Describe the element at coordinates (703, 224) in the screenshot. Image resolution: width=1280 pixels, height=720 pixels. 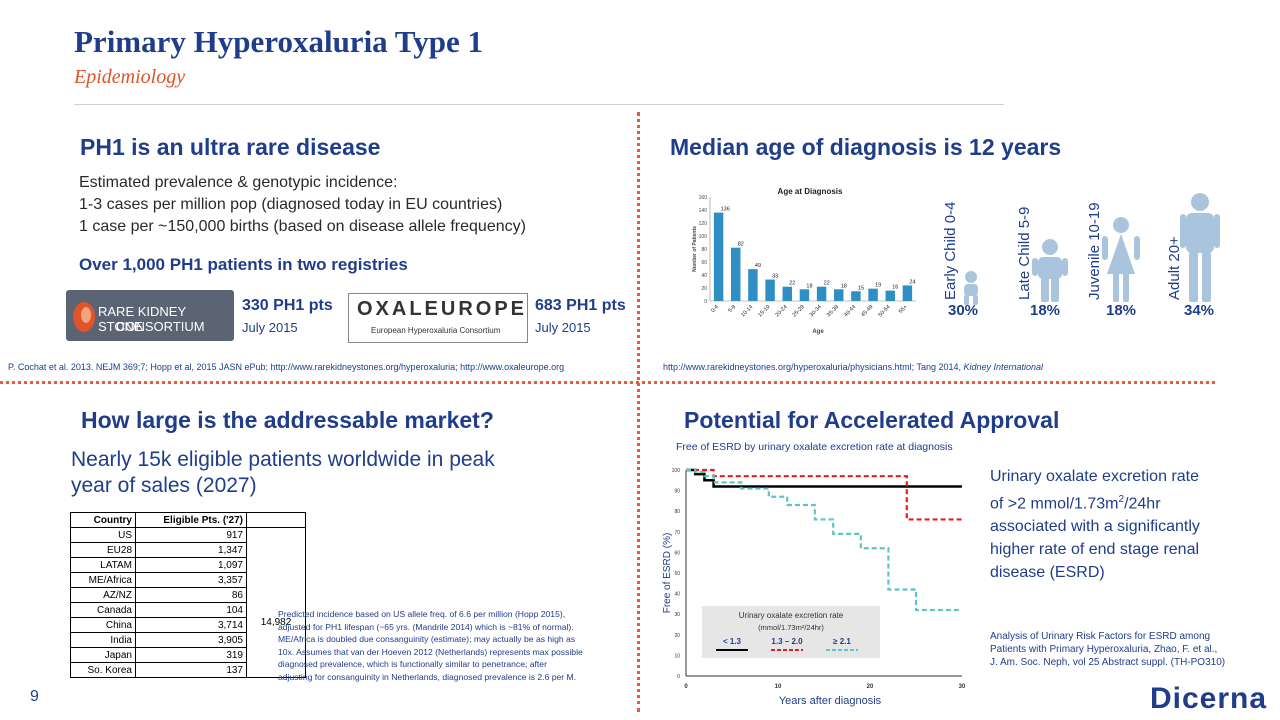
I see `y-tick-label: 120` at that location.